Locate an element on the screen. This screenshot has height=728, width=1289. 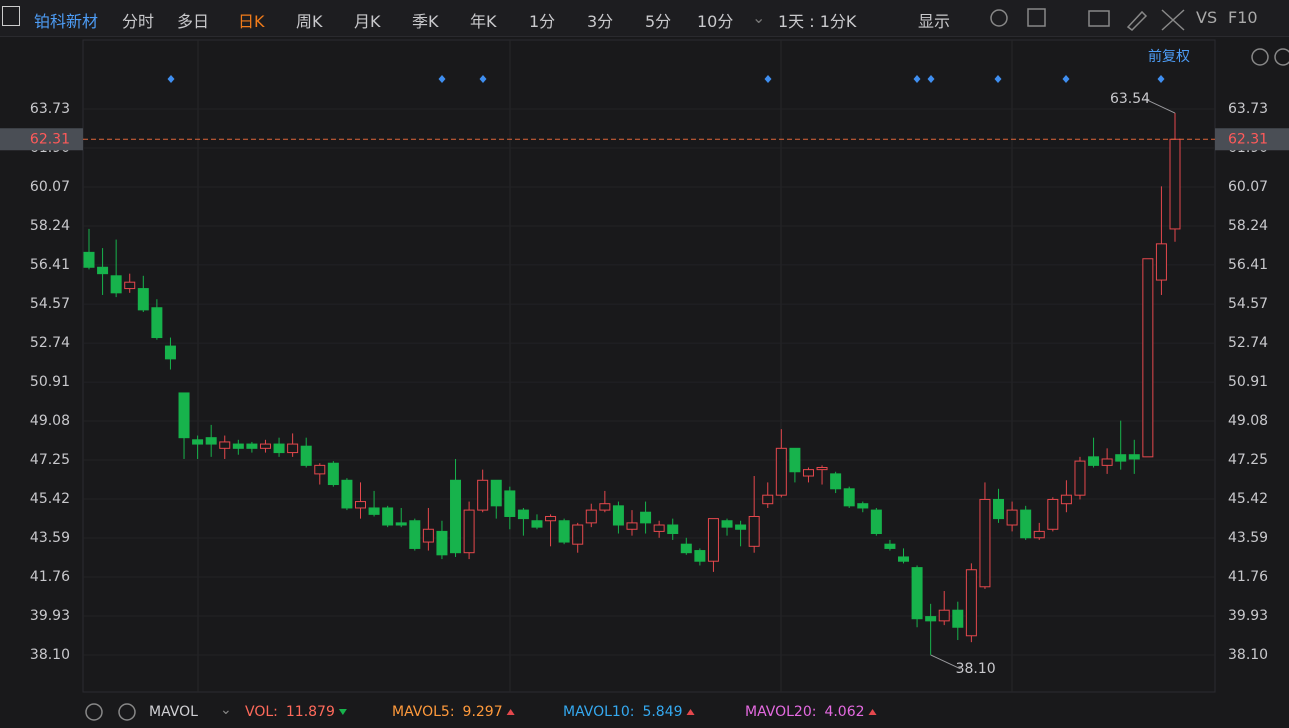
zoom-out-icon is located at coordinates (1260, 57).